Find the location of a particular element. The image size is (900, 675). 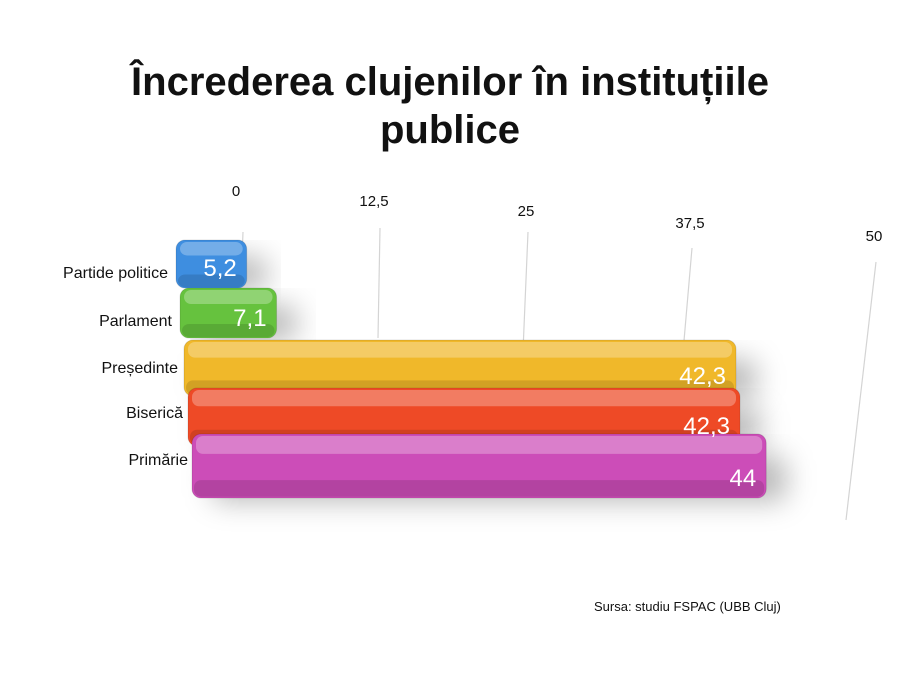

value-label: 44 is located at coordinates (742, 478).